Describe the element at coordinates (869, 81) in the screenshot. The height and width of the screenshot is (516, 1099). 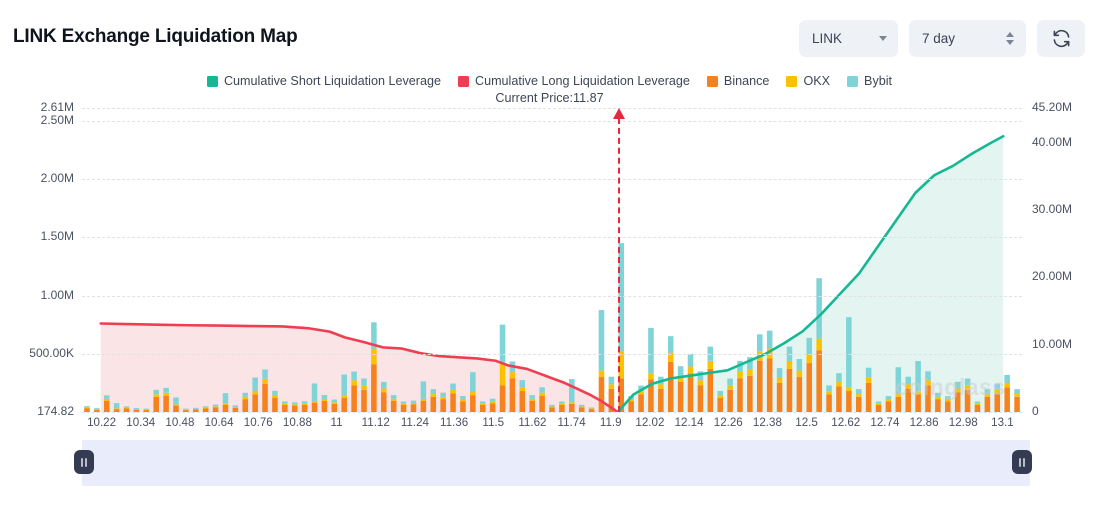
I see `legend-item-bybit: Bybit` at that location.